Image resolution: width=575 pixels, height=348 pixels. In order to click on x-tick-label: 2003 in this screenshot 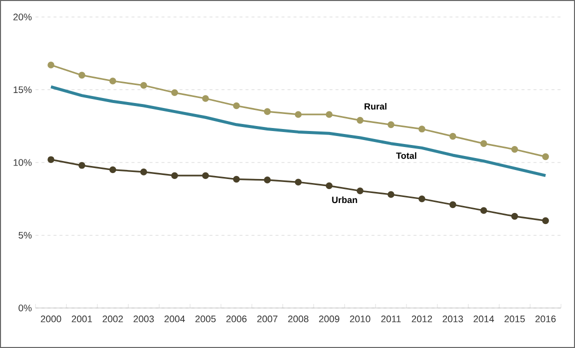, I will do `click(144, 319)`.